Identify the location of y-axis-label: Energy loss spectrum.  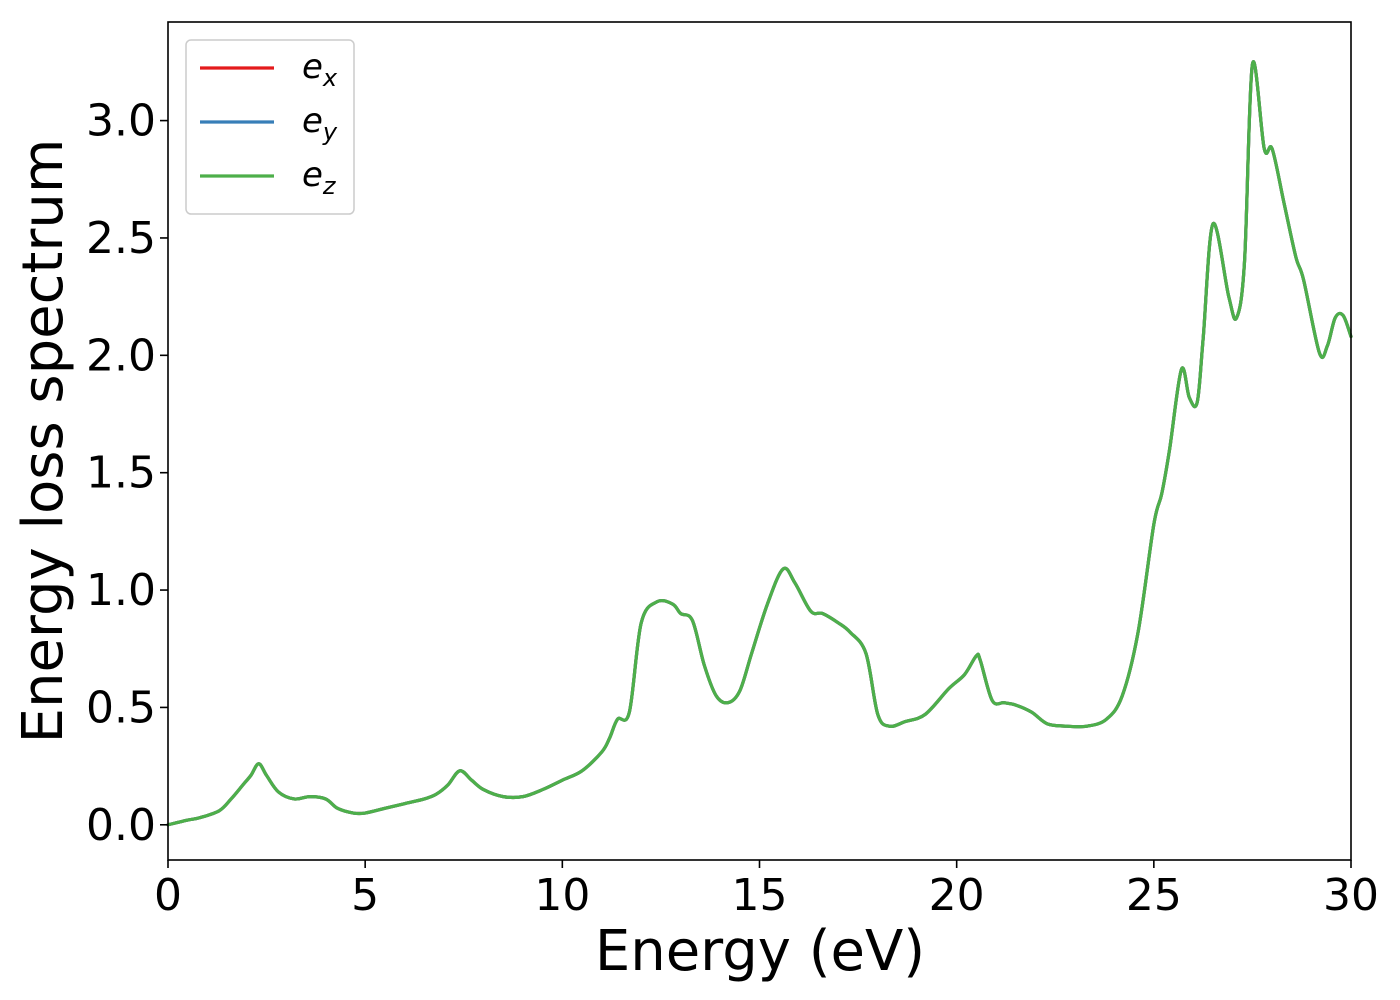
(43, 441).